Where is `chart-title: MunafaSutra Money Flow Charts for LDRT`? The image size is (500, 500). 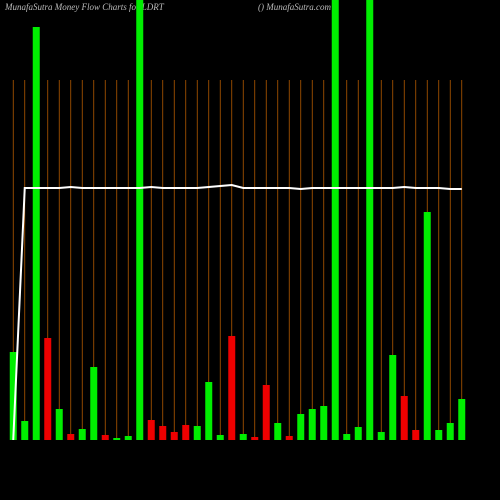 chart-title: MunafaSutra Money Flow Charts for LDRT is located at coordinates (84, 7).